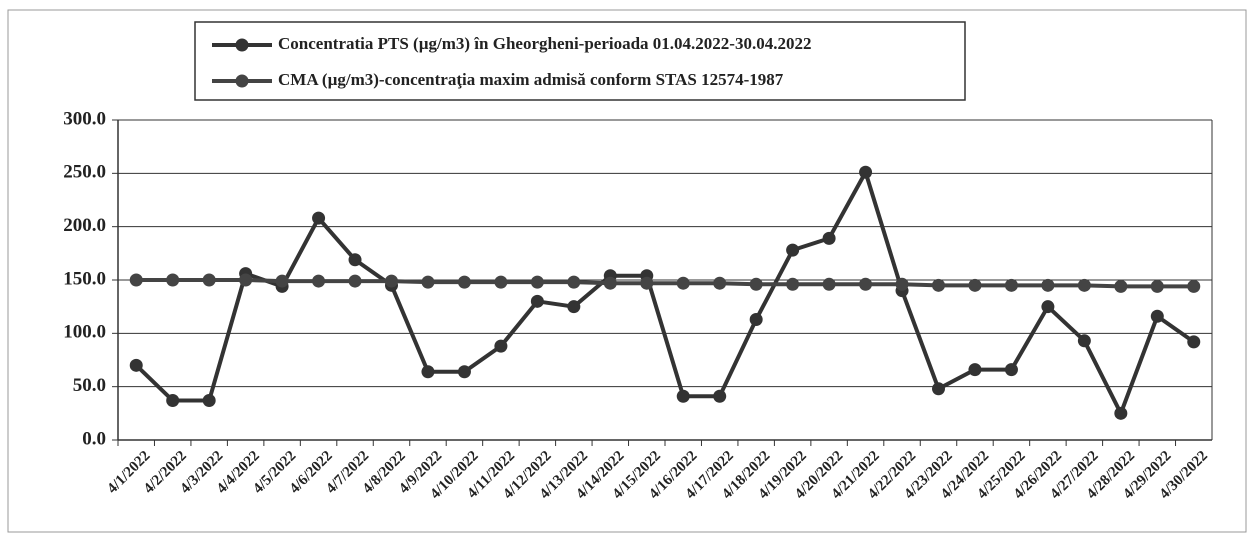  I want to click on y-tick-label: 50.0, so click(89, 385).